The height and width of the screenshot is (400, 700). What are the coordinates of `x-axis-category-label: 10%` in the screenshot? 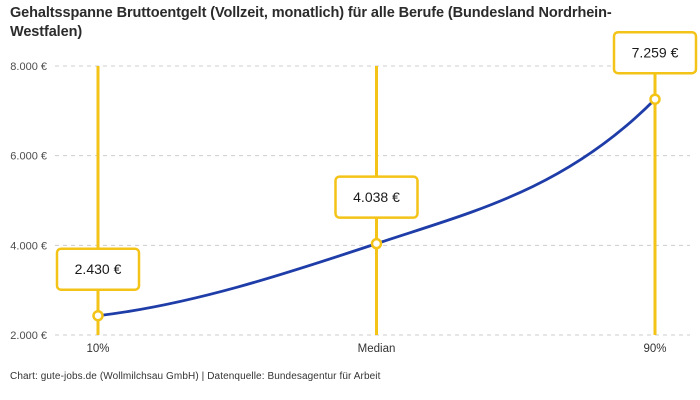 It's located at (97, 349).